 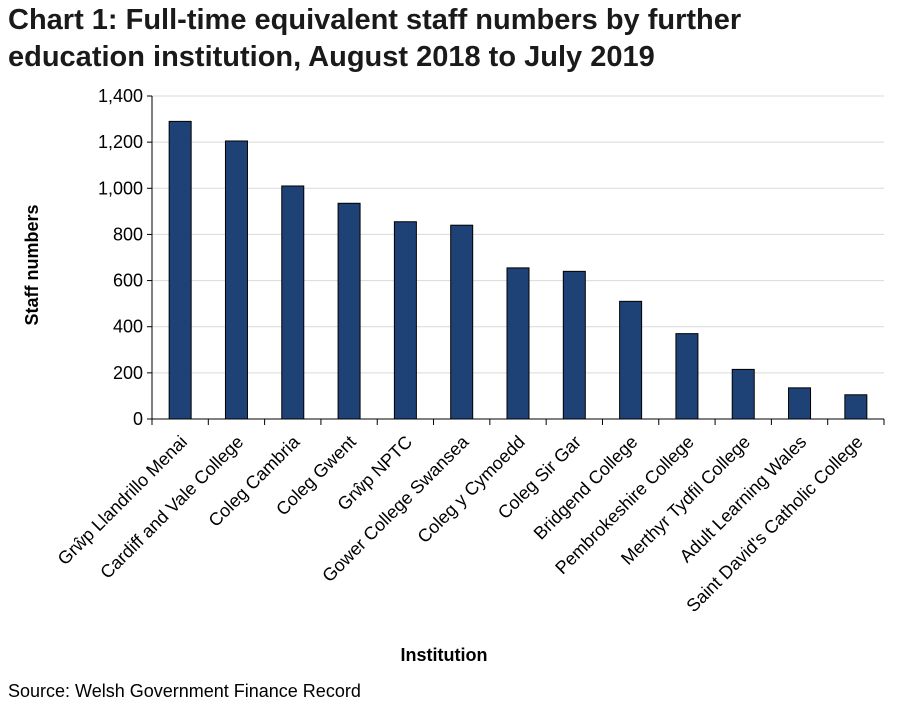 What do you see at coordinates (444, 655) in the screenshot?
I see `x-axis-label: Institution` at bounding box center [444, 655].